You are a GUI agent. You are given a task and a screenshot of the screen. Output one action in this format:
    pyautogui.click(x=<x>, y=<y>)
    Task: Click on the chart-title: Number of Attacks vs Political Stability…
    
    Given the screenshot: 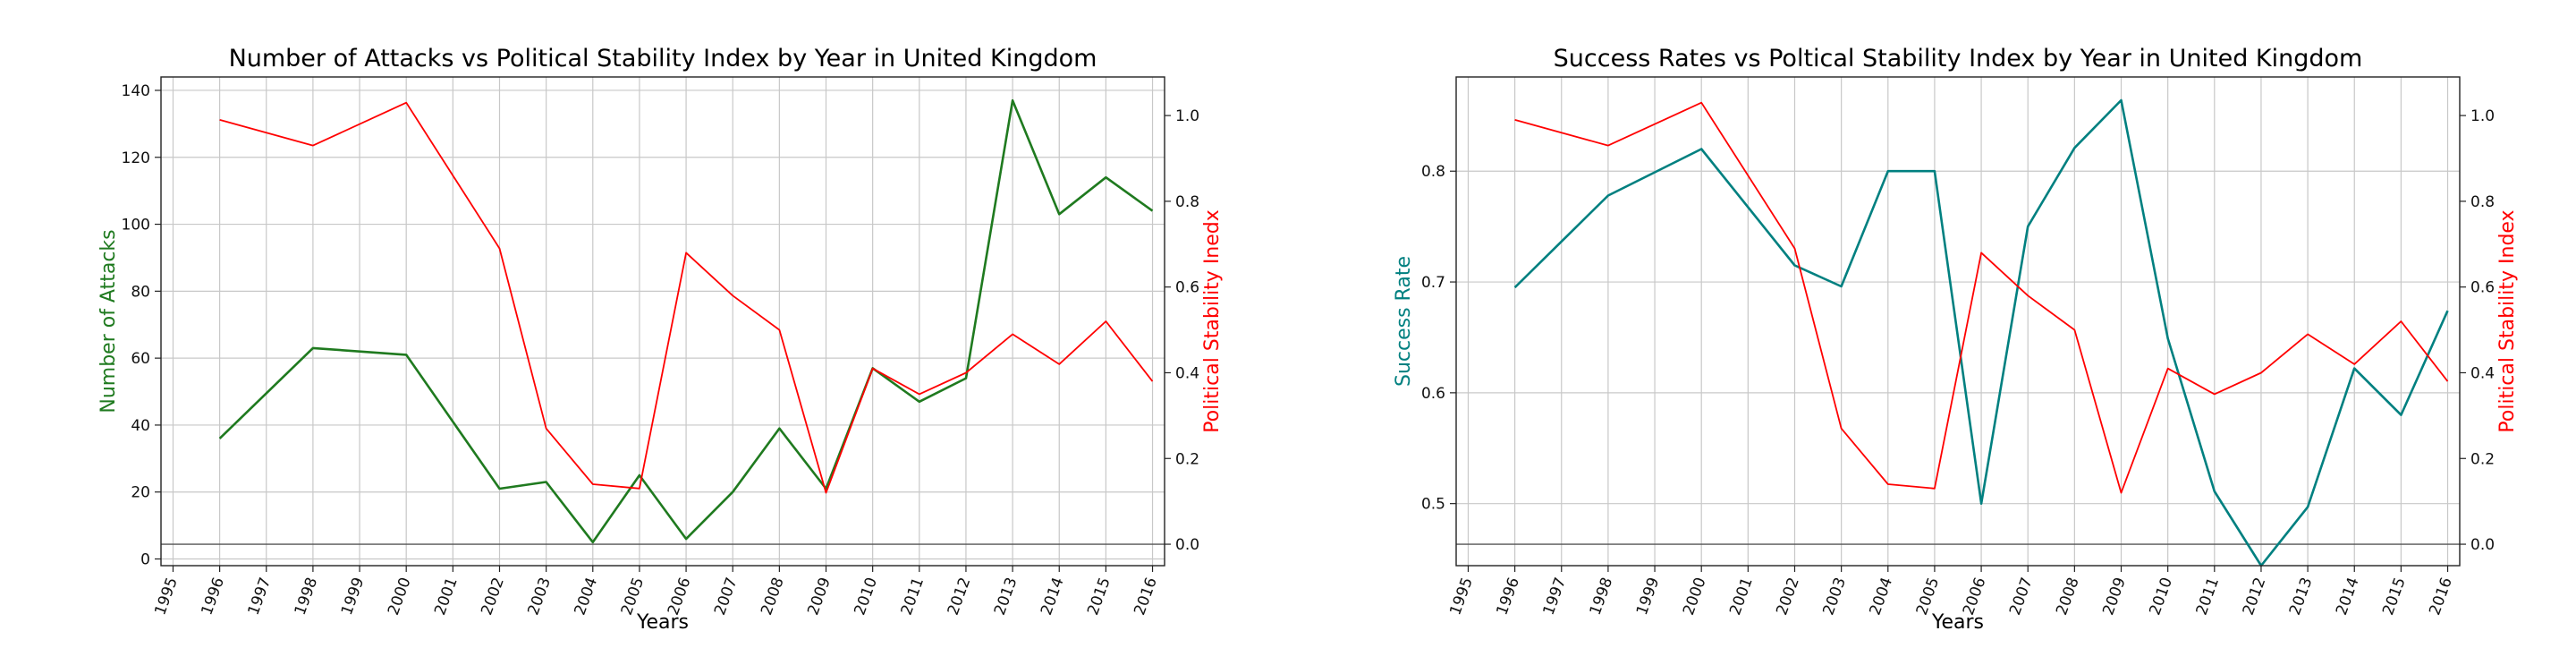 What is the action you would take?
    pyautogui.click(x=663, y=59)
    